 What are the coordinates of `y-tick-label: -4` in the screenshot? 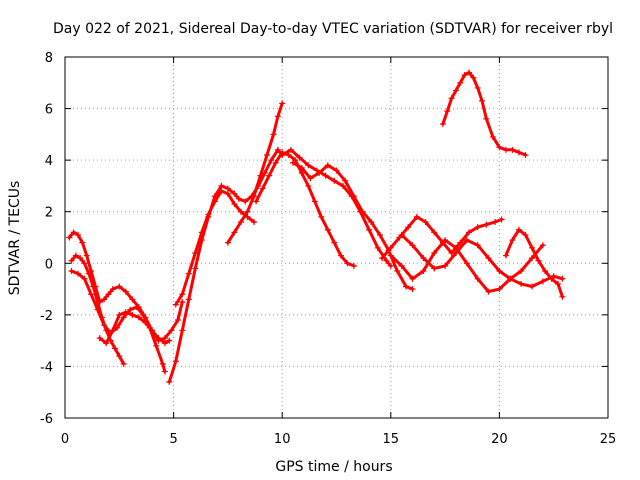 It's located at (46, 367).